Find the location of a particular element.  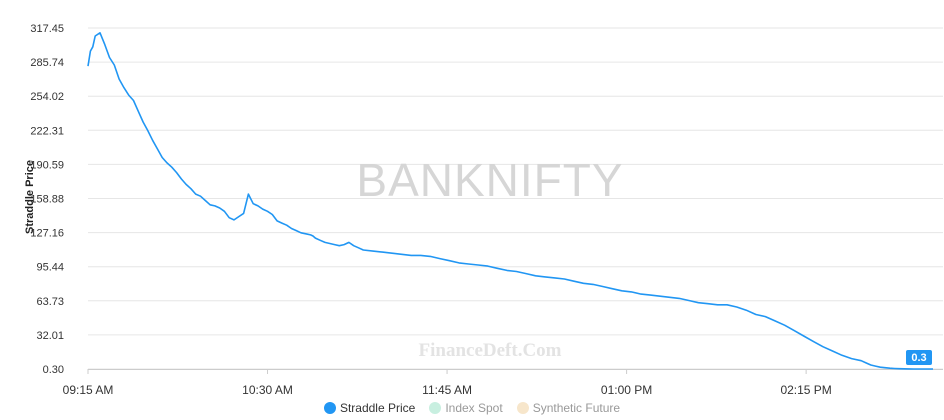

y-axis-label: Straddle Price is located at coordinates (30, 197).